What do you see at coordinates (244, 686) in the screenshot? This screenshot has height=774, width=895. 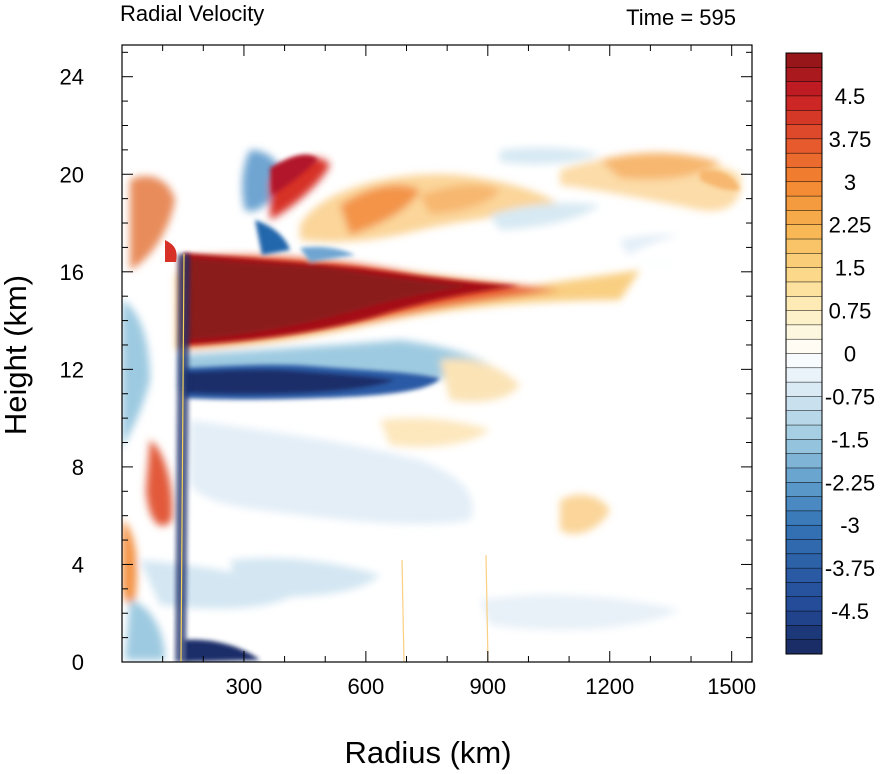 I see `x-tick-label: 300` at bounding box center [244, 686].